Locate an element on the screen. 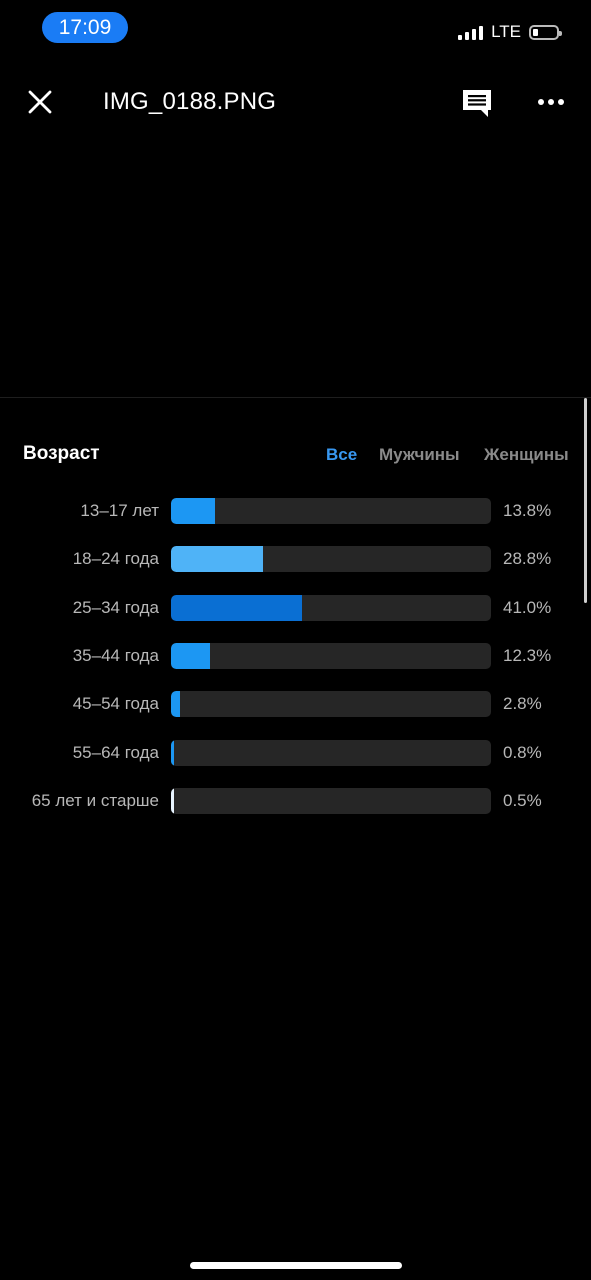  close-icon is located at coordinates (40, 102).